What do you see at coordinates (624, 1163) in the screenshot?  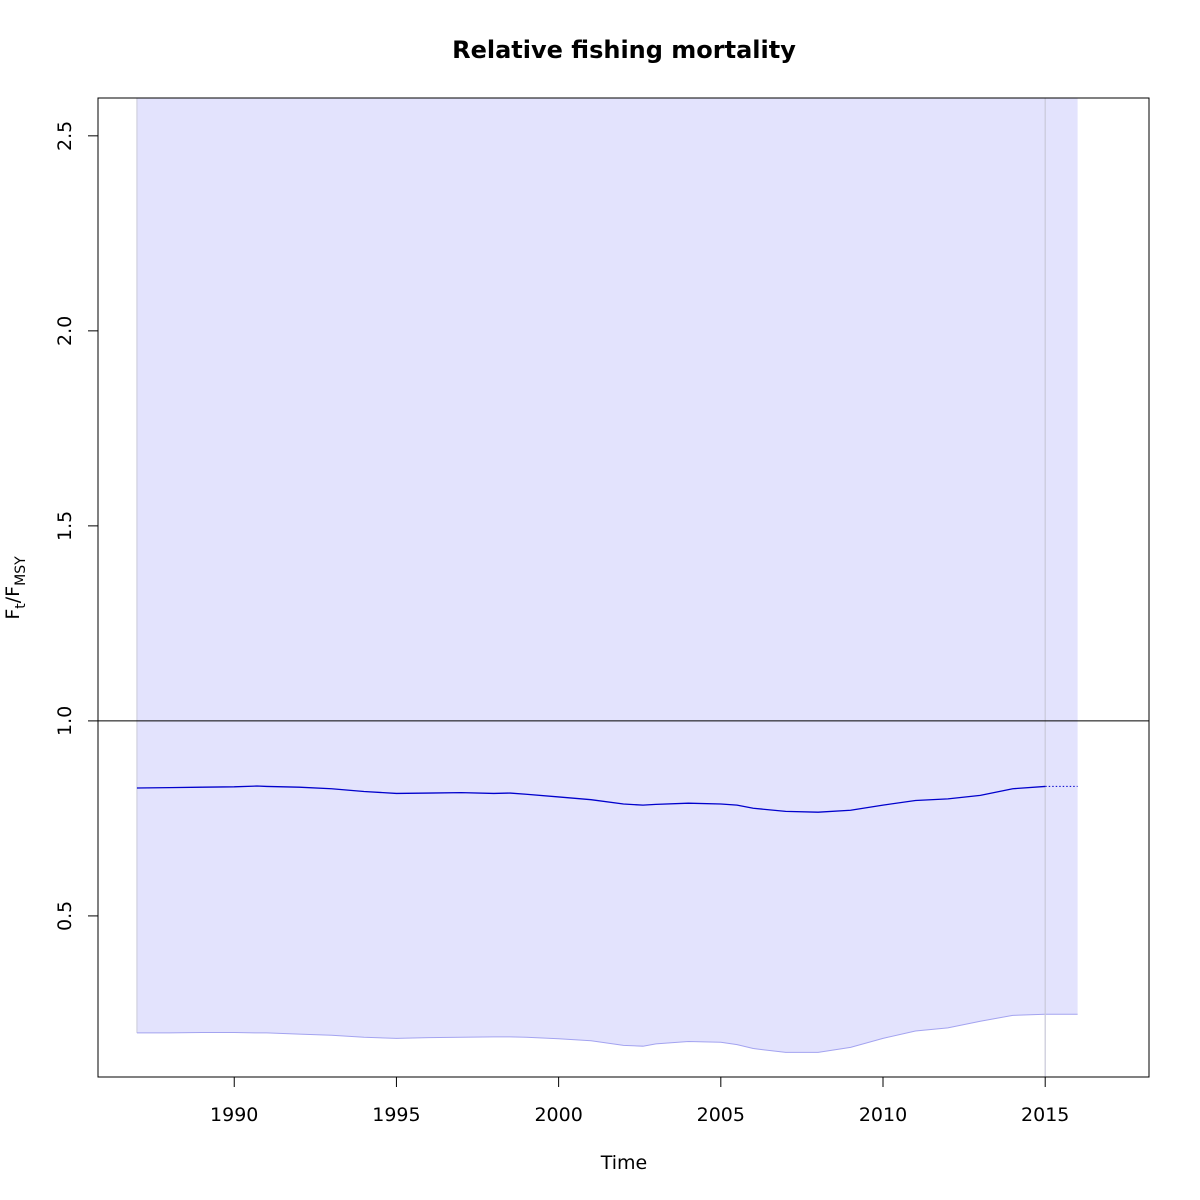 I see `x-axis-label: Time` at bounding box center [624, 1163].